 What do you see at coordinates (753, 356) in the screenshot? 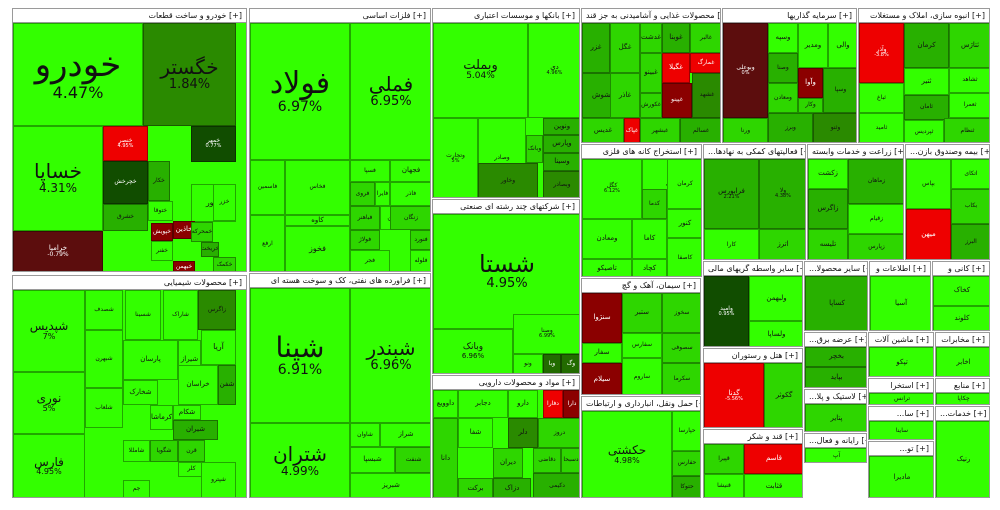
I see `sector-header: هتل و رستوران [+]` at bounding box center [753, 356].